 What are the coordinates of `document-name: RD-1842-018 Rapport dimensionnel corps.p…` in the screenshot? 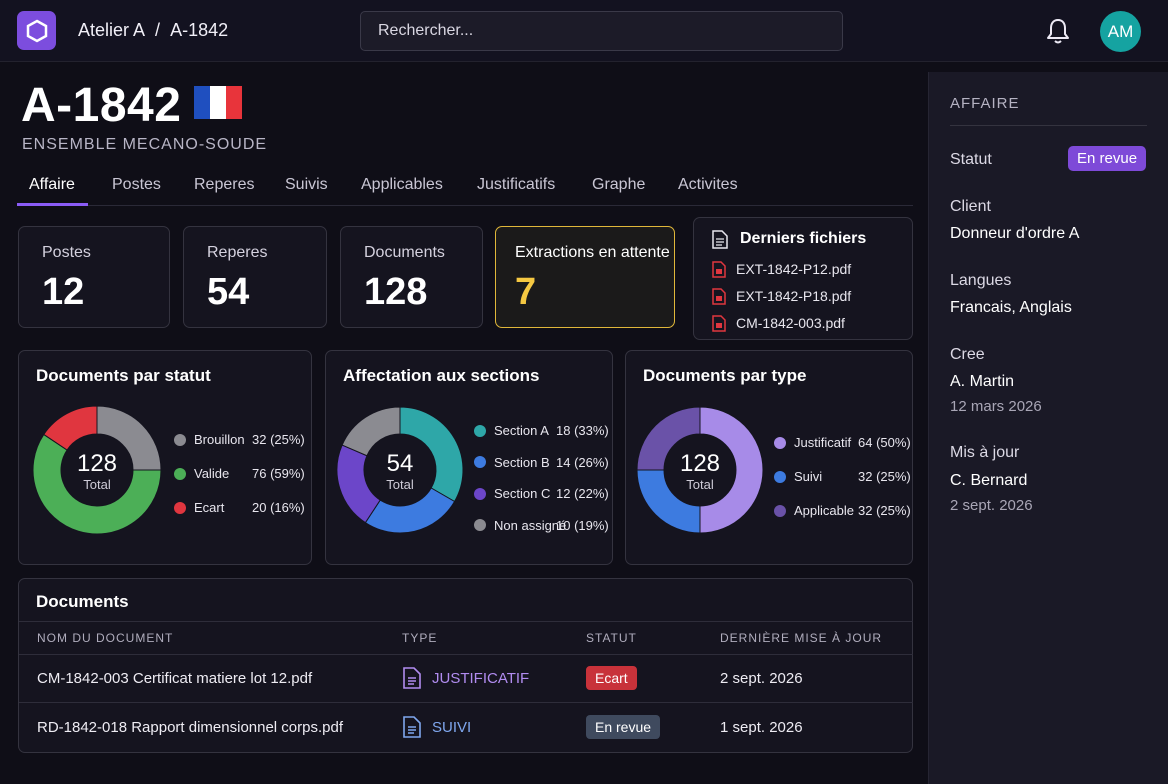 It's located at (190, 727).